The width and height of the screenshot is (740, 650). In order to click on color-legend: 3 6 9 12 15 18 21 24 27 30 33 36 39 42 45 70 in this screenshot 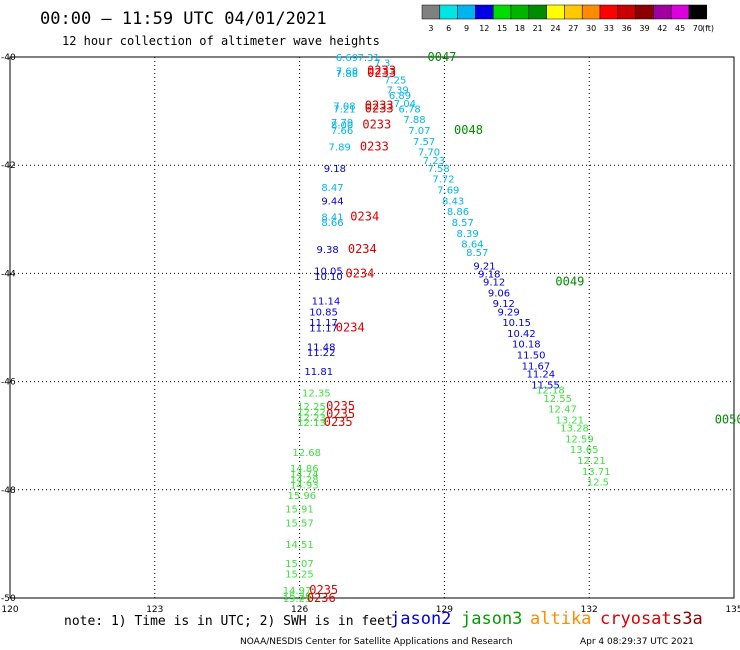, I will do `click(564, 18)`.